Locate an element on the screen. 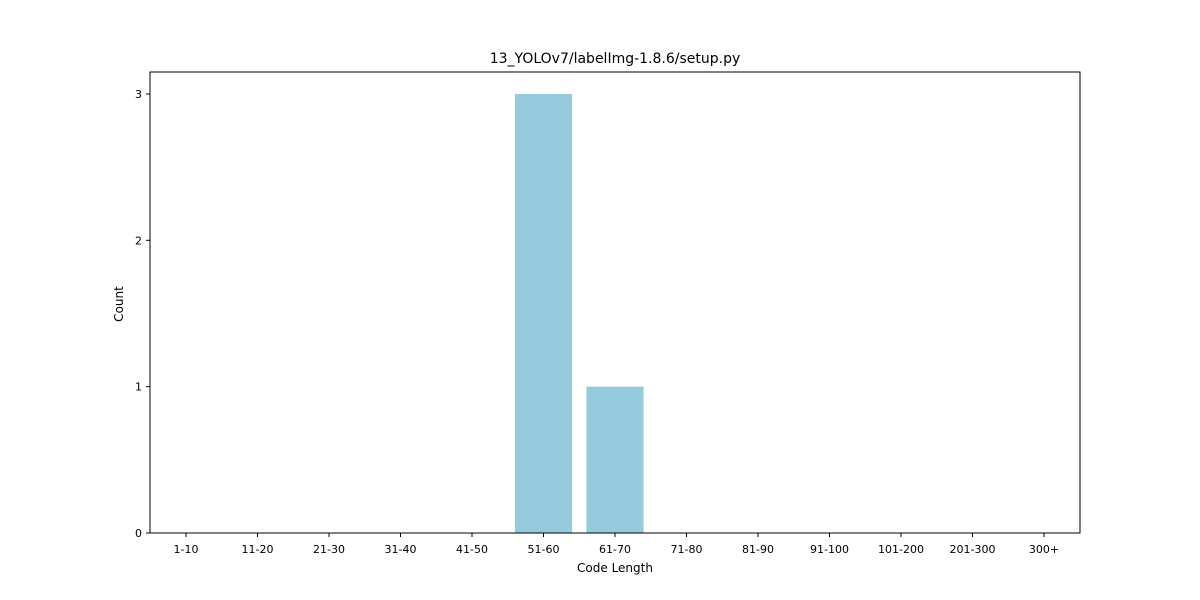 Image resolution: width=1200 pixels, height=600 pixels. chart-title: 13_YOLOv7/labelImg-1.8.6/setup.py is located at coordinates (615, 59).